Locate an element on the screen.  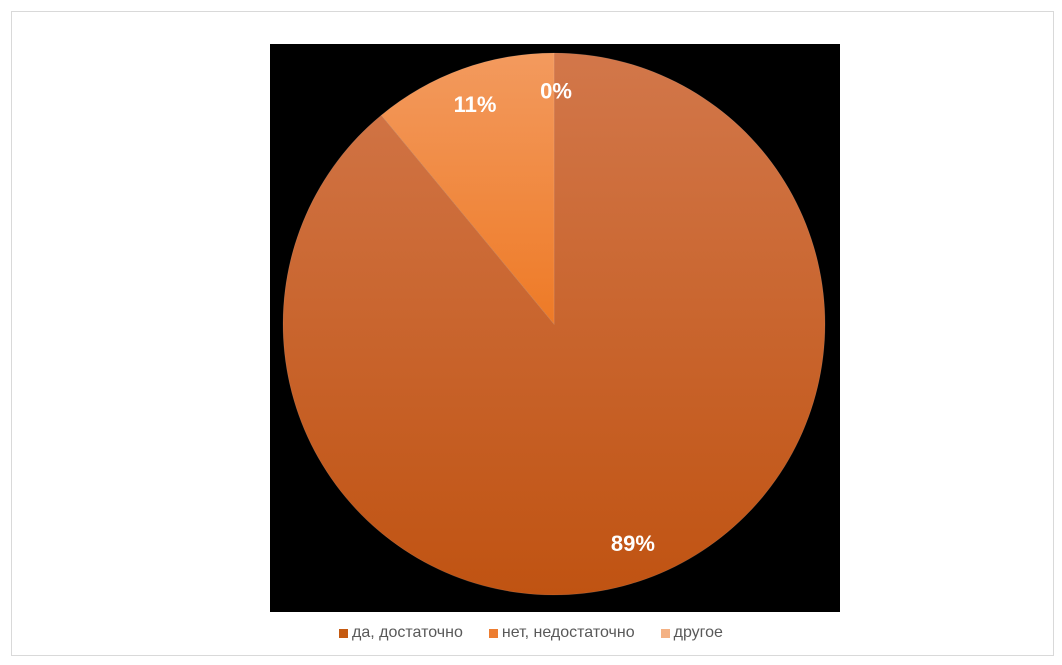
legend-swatch-drugoe is located at coordinates (665, 633).